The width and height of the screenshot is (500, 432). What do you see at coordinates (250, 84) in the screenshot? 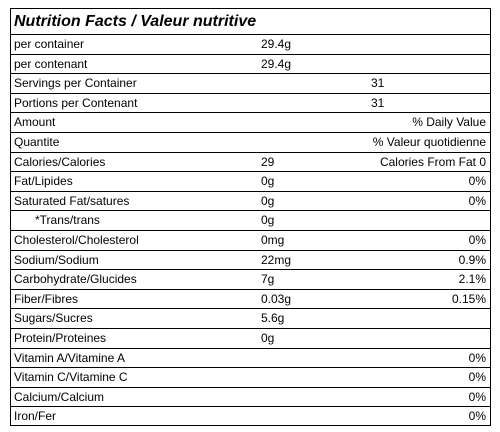
I see `row: Servings per Container 31` at bounding box center [250, 84].